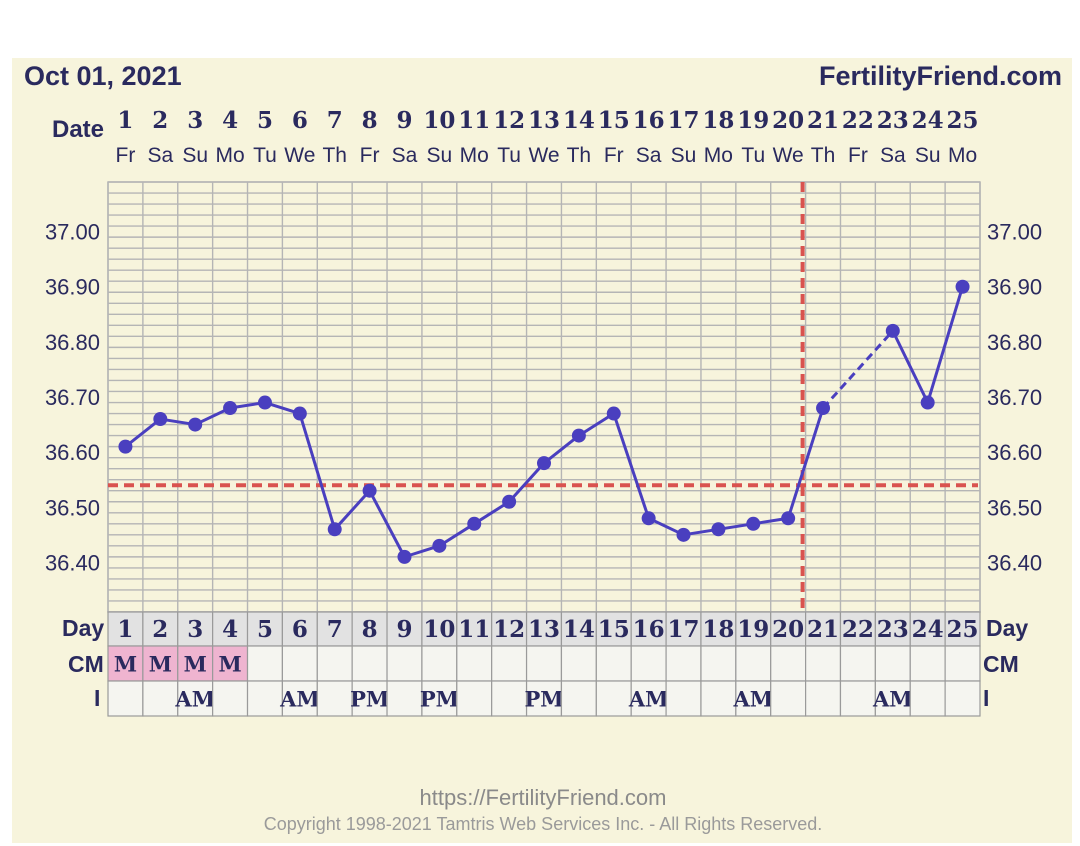 The image size is (1080, 846). I want to click on cycle-day: 8, so click(370, 629).